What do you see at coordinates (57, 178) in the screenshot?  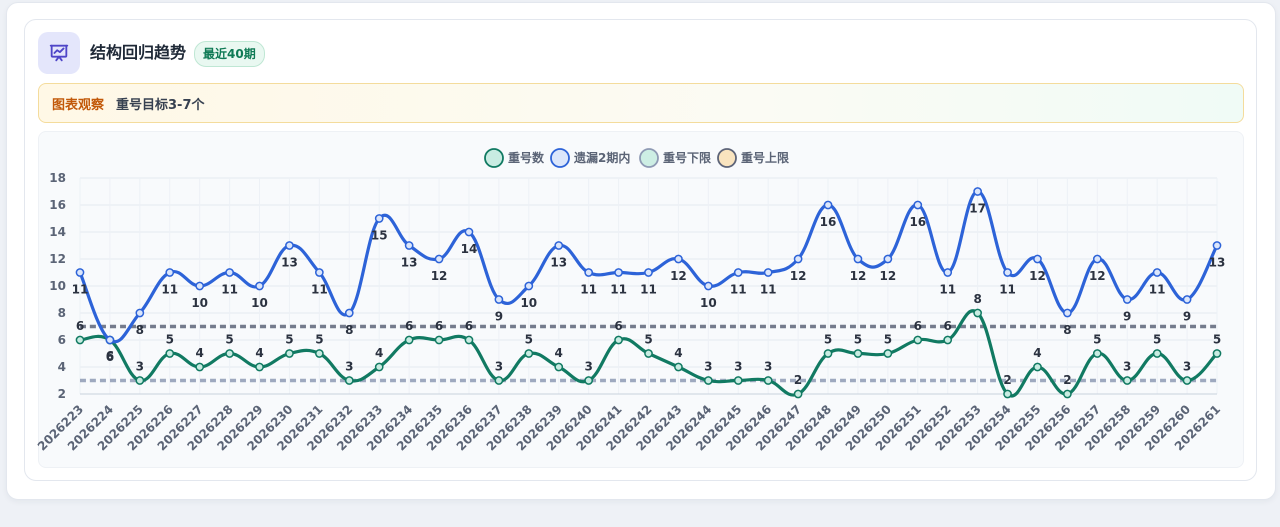 I see `y-tick-label: 18` at bounding box center [57, 178].